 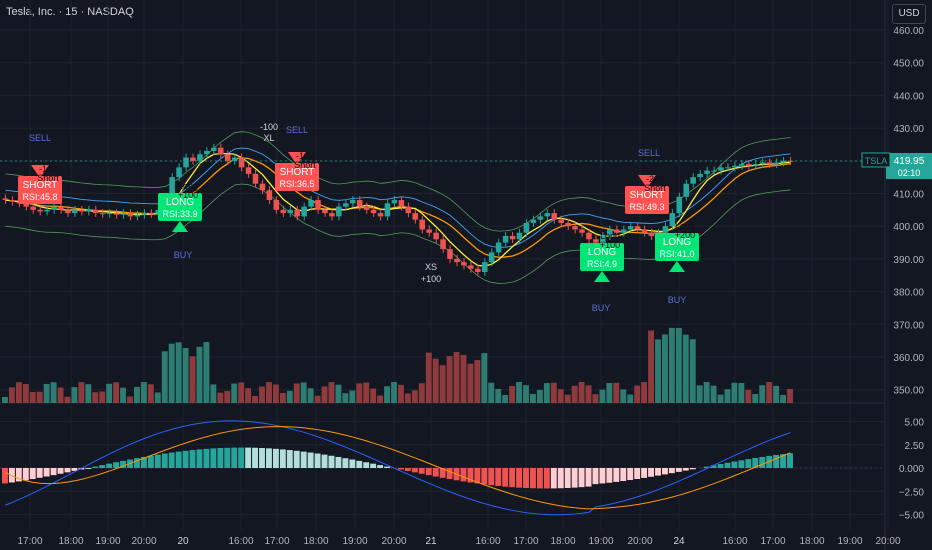 I want to click on signal-qty: -100, so click(x=305, y=156).